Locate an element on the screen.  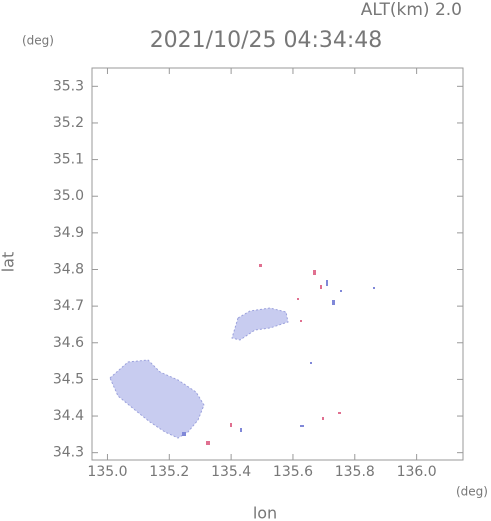
y-tick-label: 35.3 is located at coordinates (68, 86).